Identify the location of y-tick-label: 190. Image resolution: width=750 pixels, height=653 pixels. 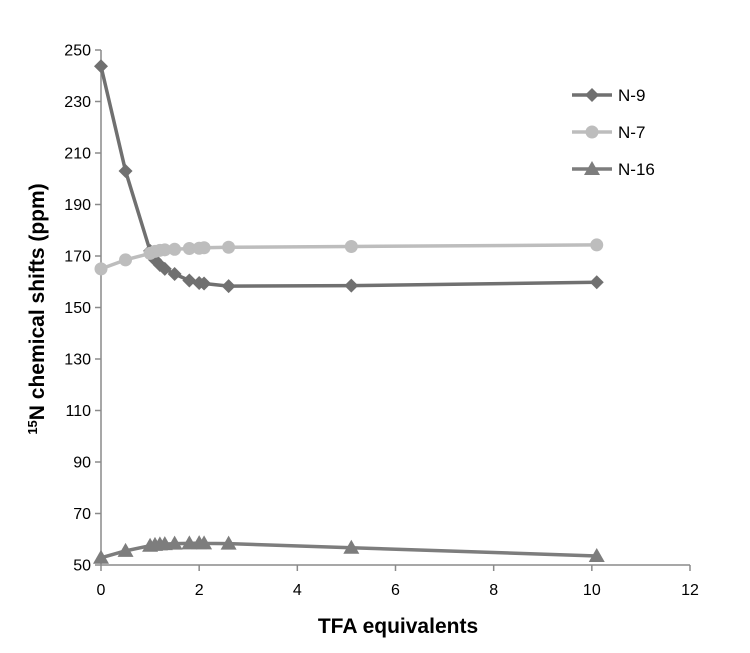
(77, 205).